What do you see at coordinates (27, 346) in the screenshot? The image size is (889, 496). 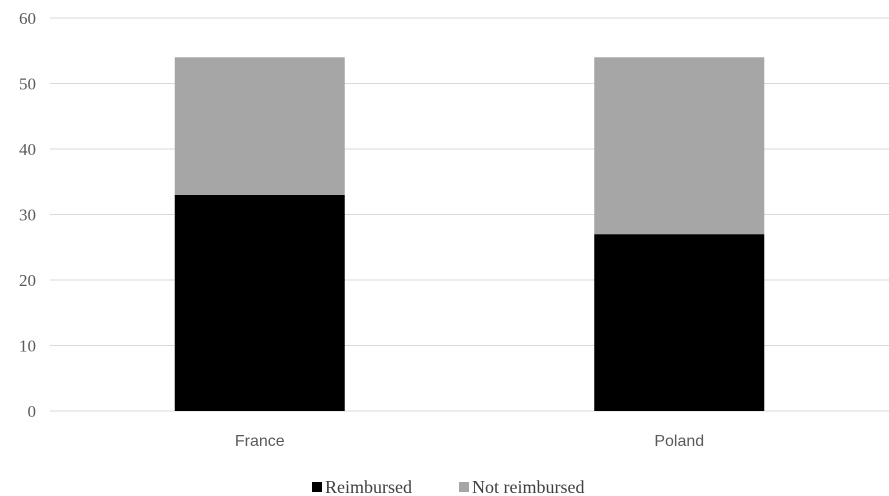 I see `y-tick-label: 10` at bounding box center [27, 346].